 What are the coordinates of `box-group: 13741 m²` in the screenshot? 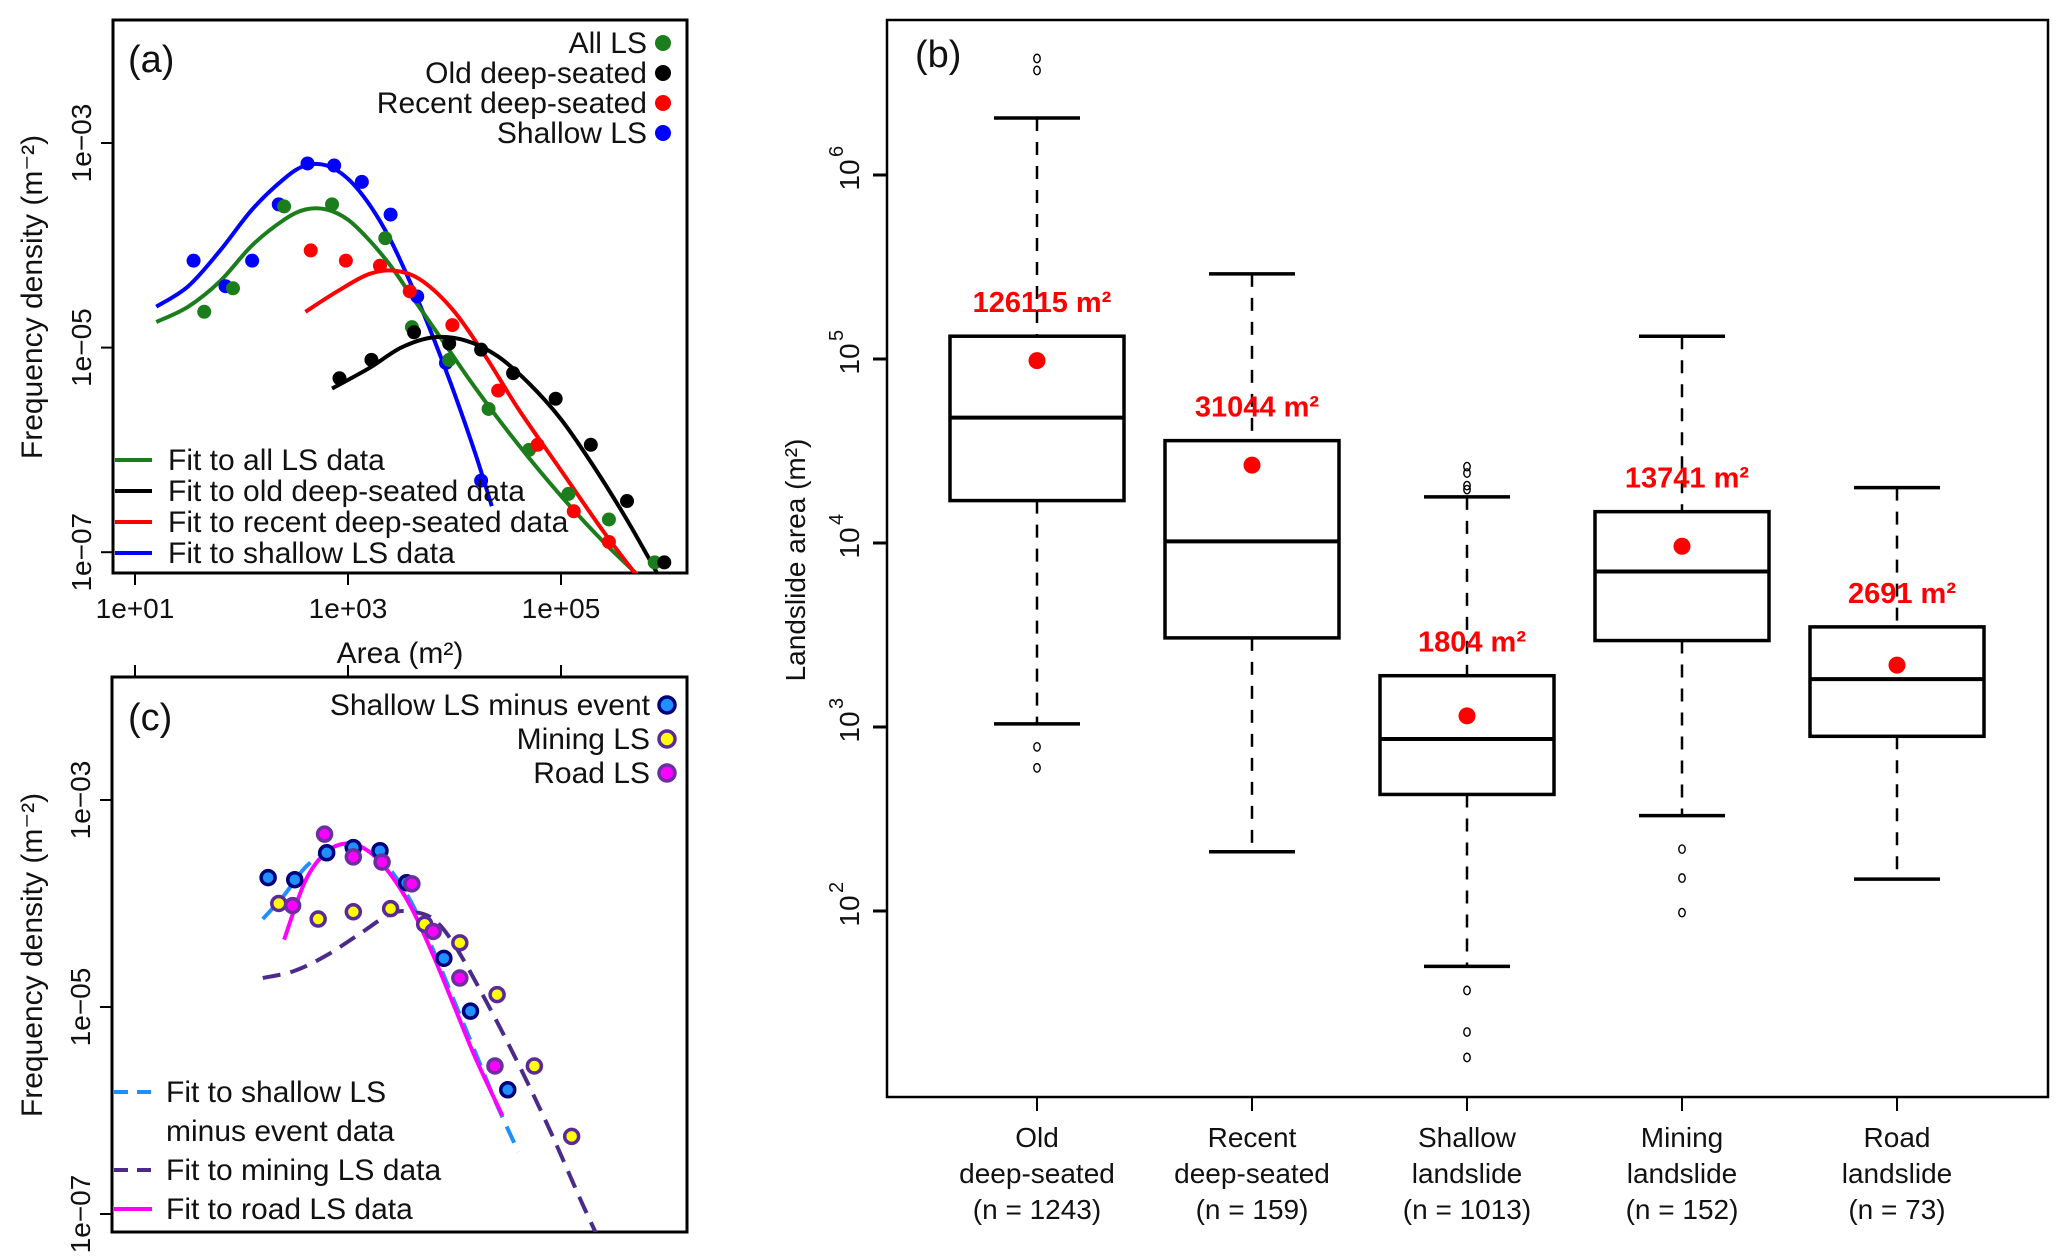 It's located at (1682, 626).